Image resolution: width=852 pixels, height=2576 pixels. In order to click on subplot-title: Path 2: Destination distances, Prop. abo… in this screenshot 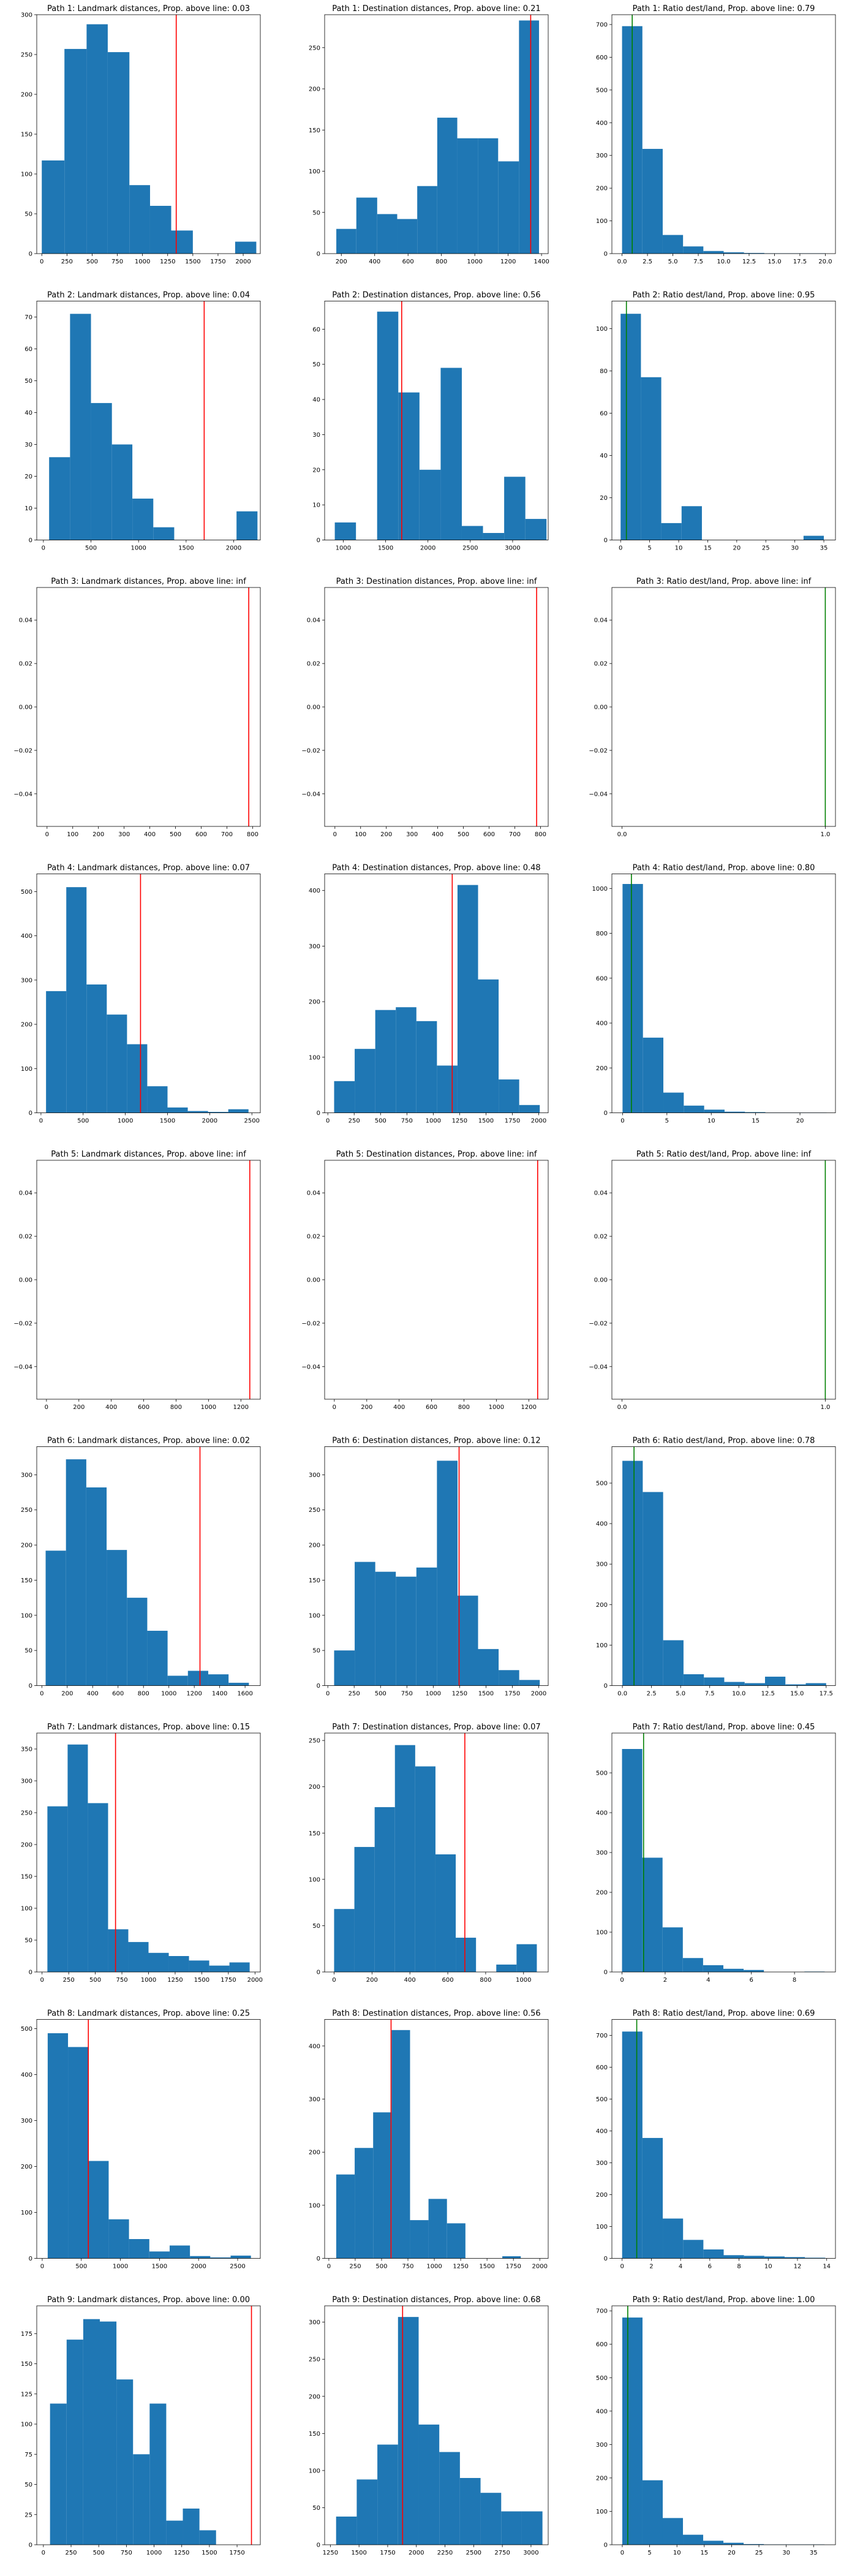, I will do `click(436, 295)`.